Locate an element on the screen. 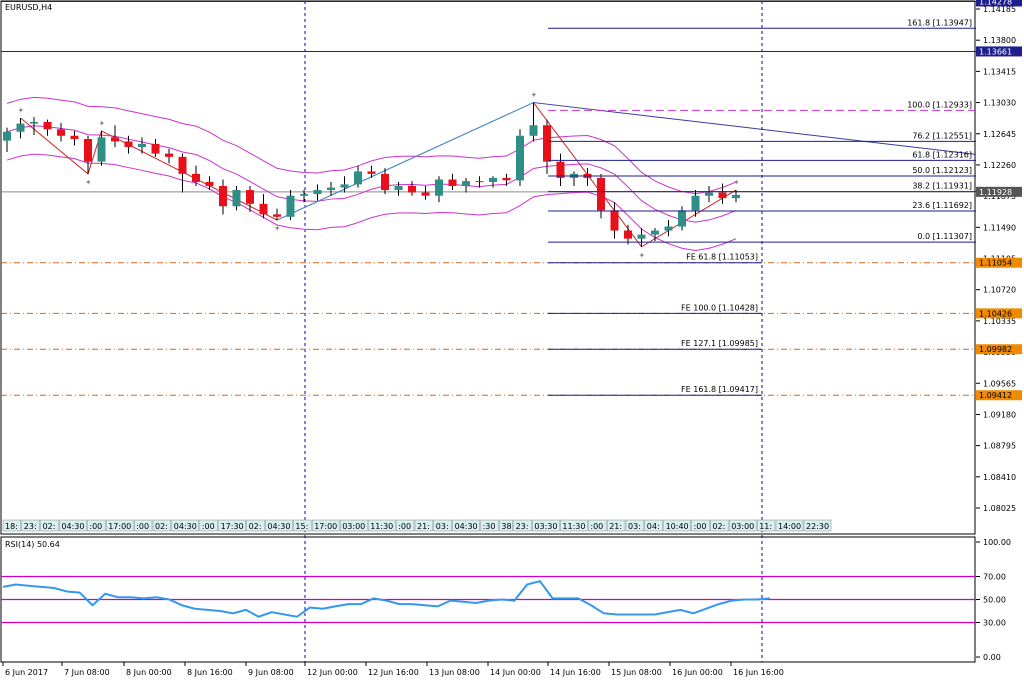  session-label: 10:40 is located at coordinates (677, 526).